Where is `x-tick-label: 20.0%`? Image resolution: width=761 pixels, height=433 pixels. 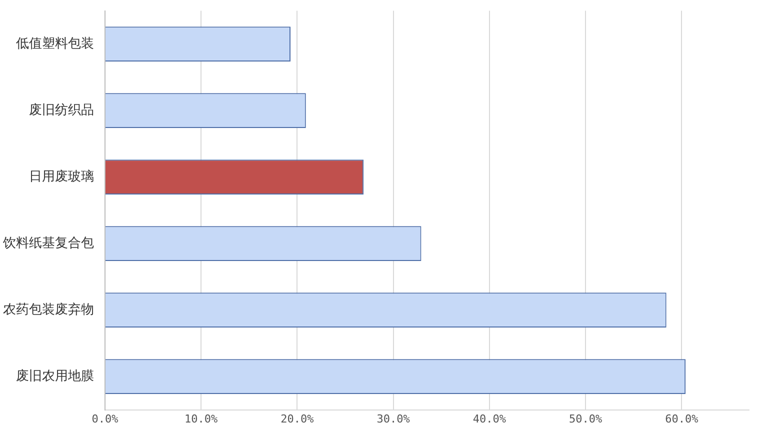 x-tick-label: 20.0% is located at coordinates (297, 419).